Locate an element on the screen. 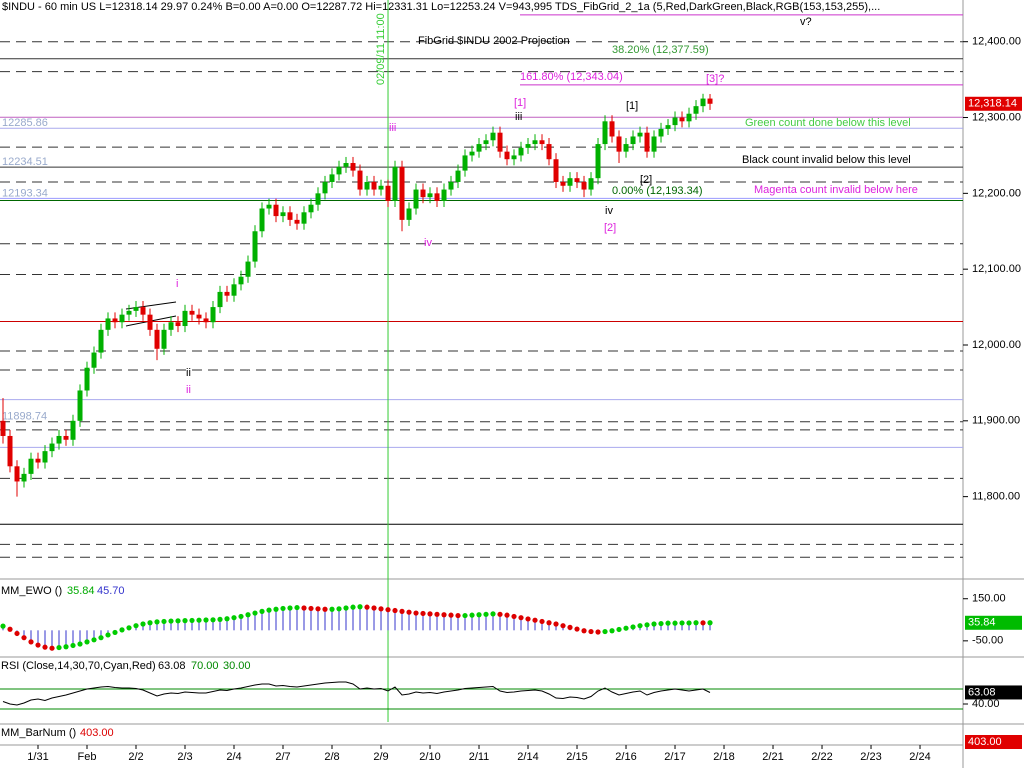  annotation: Black count invalid below this level is located at coordinates (826, 160).